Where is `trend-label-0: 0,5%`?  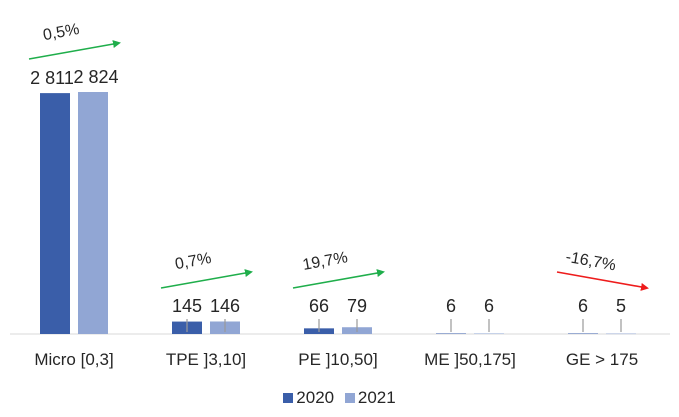 trend-label-0: 0,5% is located at coordinates (61, 32).